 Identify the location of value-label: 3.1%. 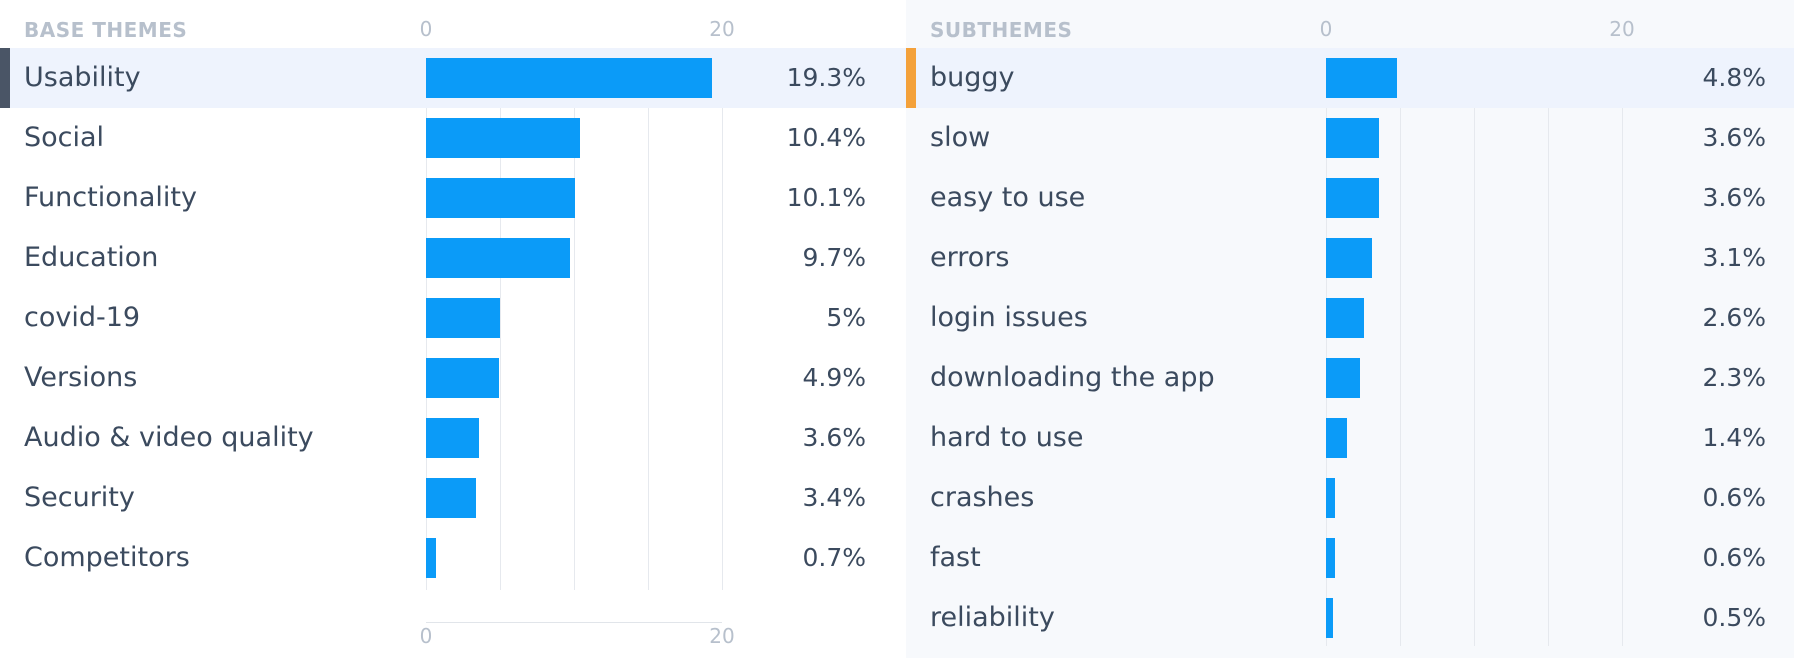
(1734, 257).